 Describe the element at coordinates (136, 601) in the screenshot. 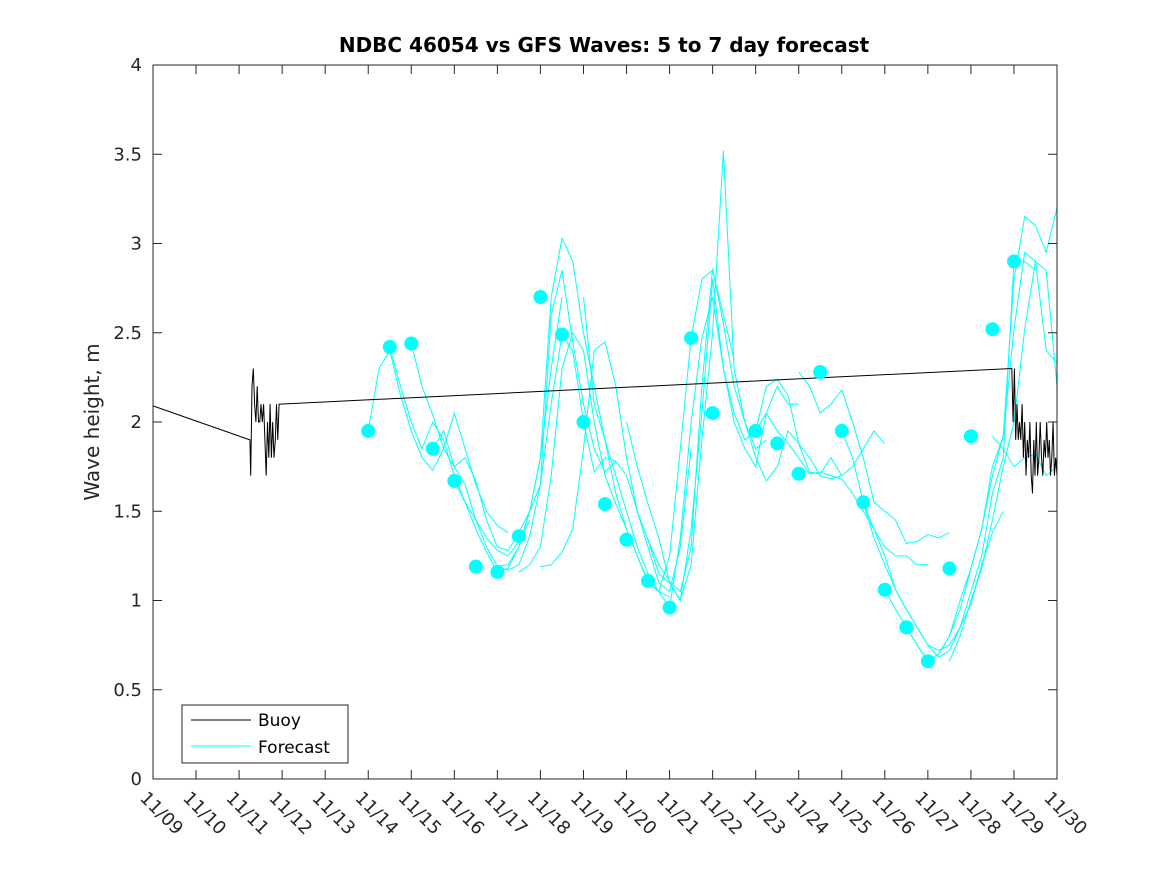

I see `y-tick-label: 1` at that location.